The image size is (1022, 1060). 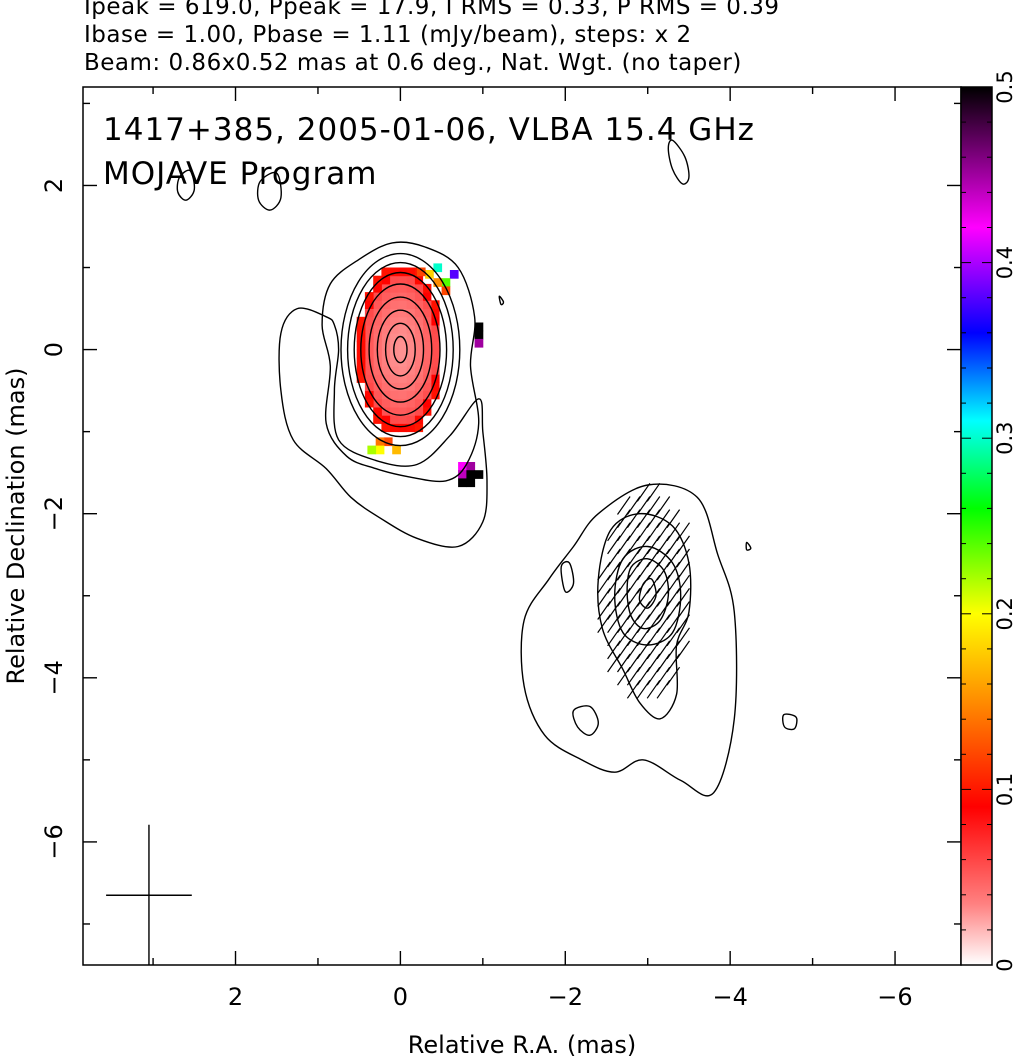 What do you see at coordinates (644, 616) in the screenshot?
I see `contour-jet-mid` at bounding box center [644, 616].